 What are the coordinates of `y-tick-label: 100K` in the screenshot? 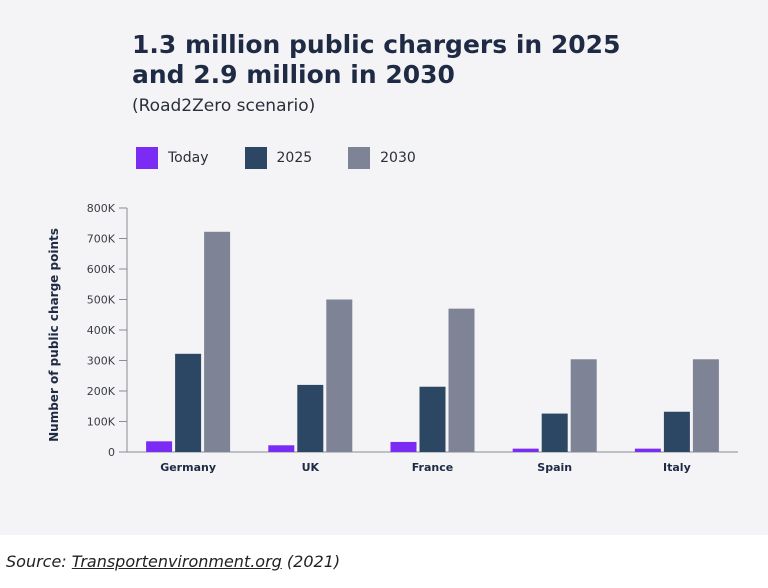 It's located at (101, 422).